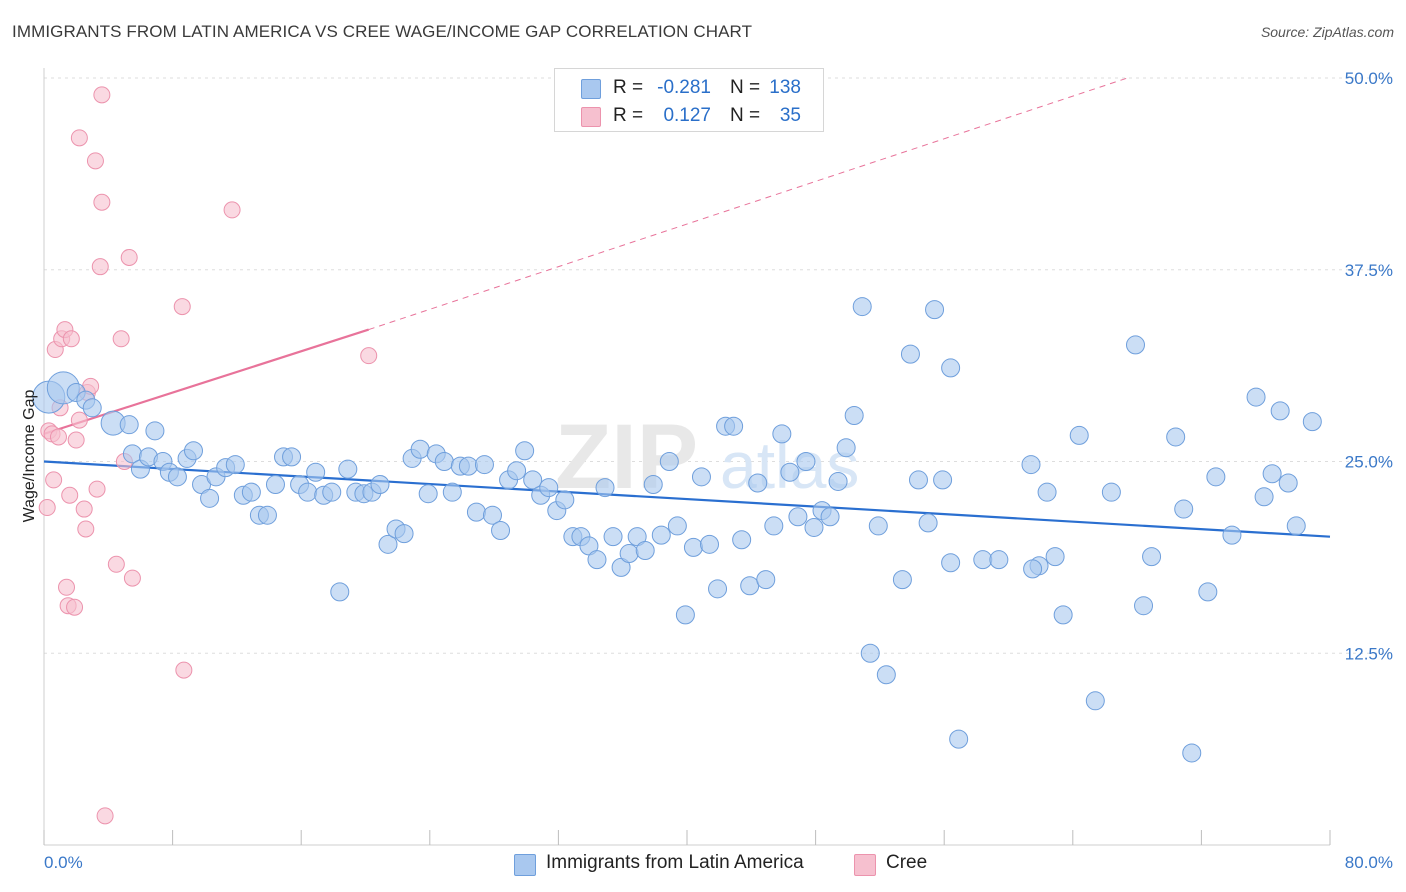 This screenshot has width=1406, height=892. Describe the element at coordinates (525, 865) in the screenshot. I see `bottom-legend-swatch-blue` at that location.